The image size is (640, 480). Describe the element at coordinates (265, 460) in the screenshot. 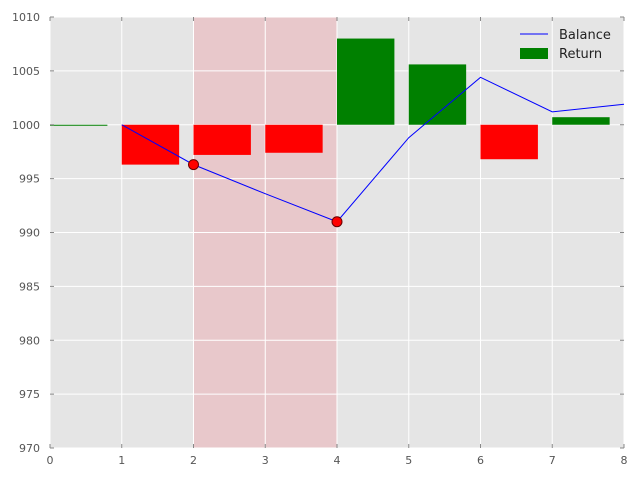

I see `x-tick-label: 3` at that location.